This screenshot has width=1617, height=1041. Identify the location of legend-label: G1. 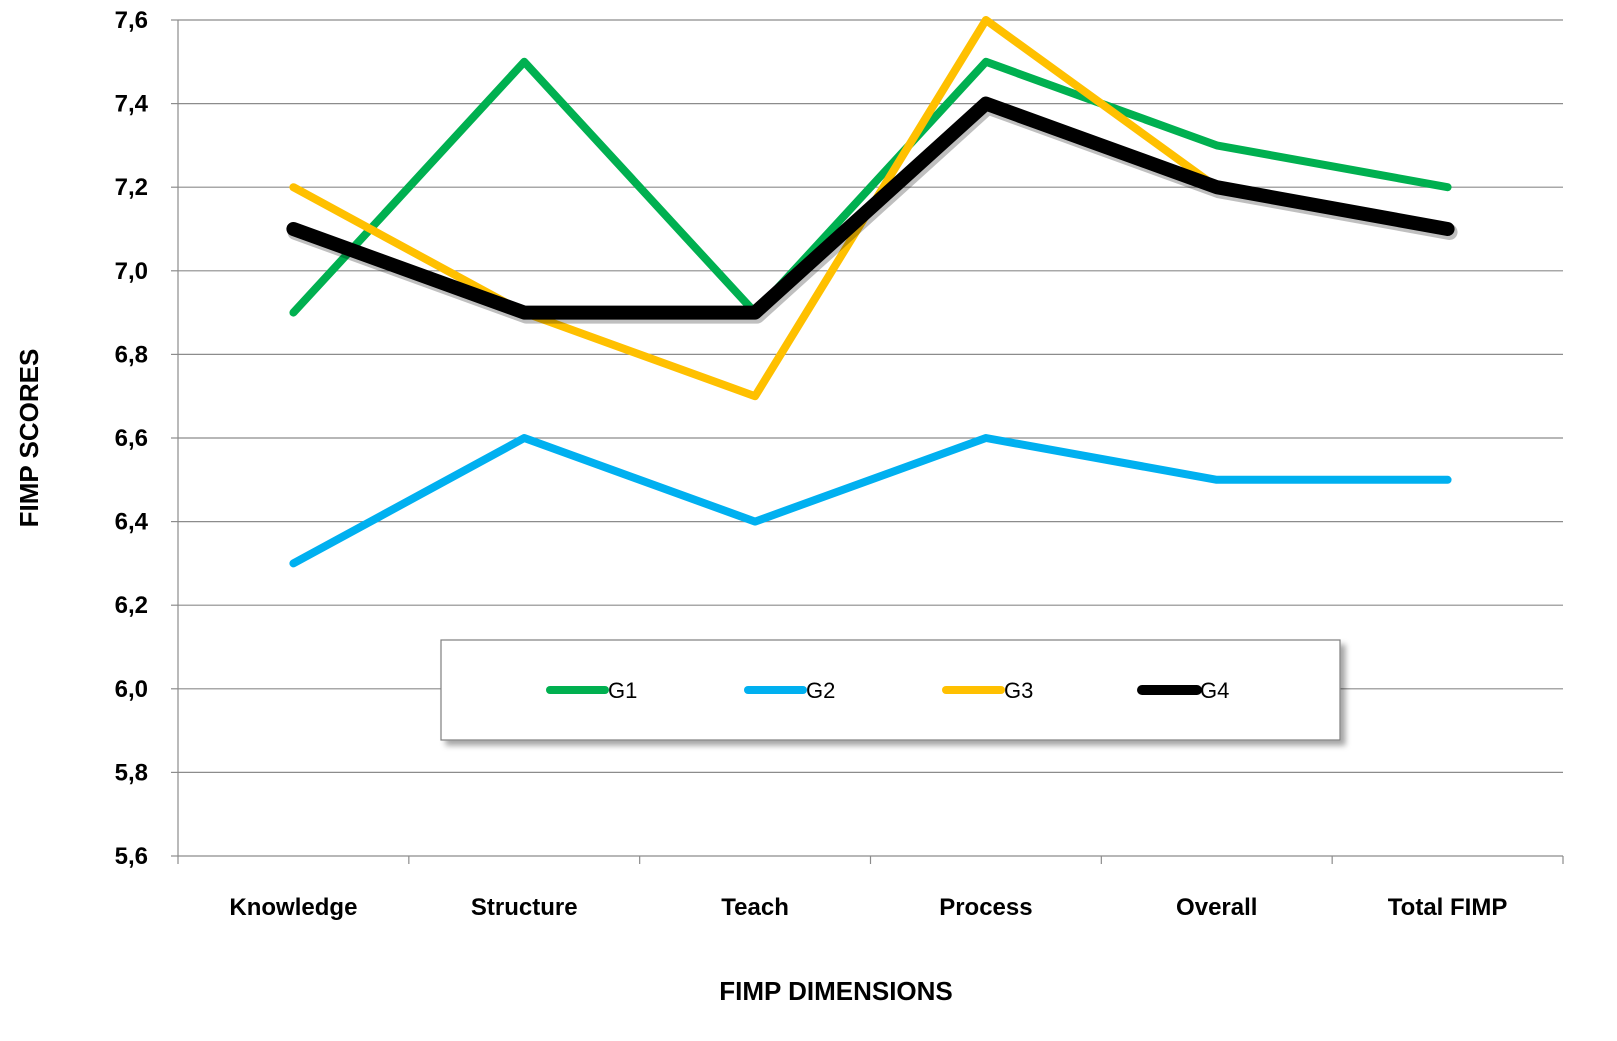
(622, 690).